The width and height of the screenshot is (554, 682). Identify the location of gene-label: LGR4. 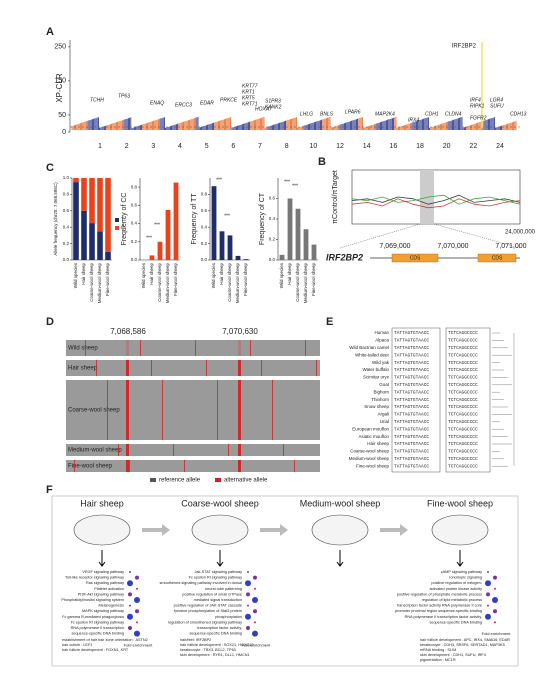
(496, 100).